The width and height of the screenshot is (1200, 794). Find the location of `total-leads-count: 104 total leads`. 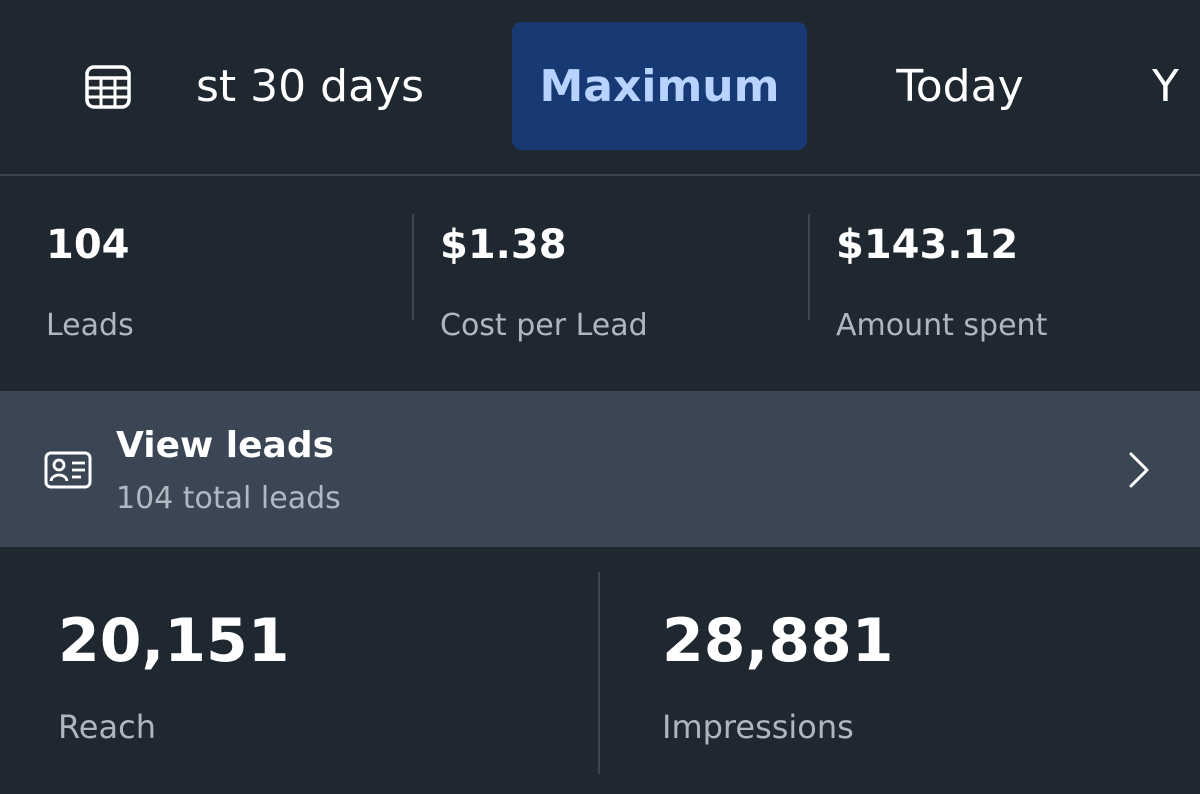

total-leads-count: 104 total leads is located at coordinates (228, 498).